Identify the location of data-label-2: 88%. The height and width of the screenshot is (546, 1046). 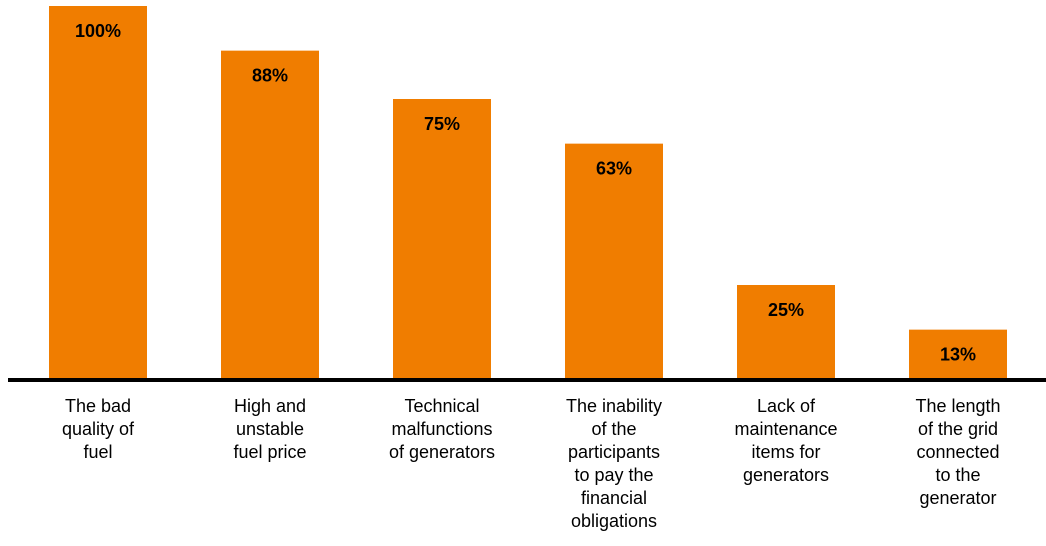
(270, 76).